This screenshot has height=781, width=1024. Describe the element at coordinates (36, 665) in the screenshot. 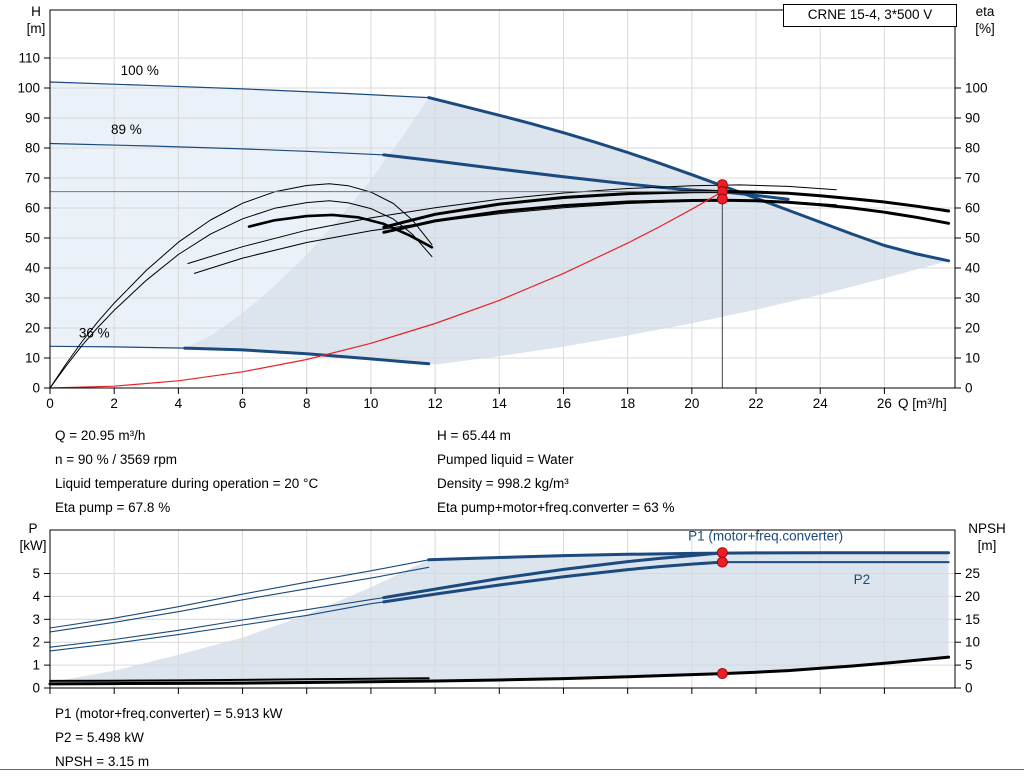

I see `y-left-tick-label: 1` at that location.